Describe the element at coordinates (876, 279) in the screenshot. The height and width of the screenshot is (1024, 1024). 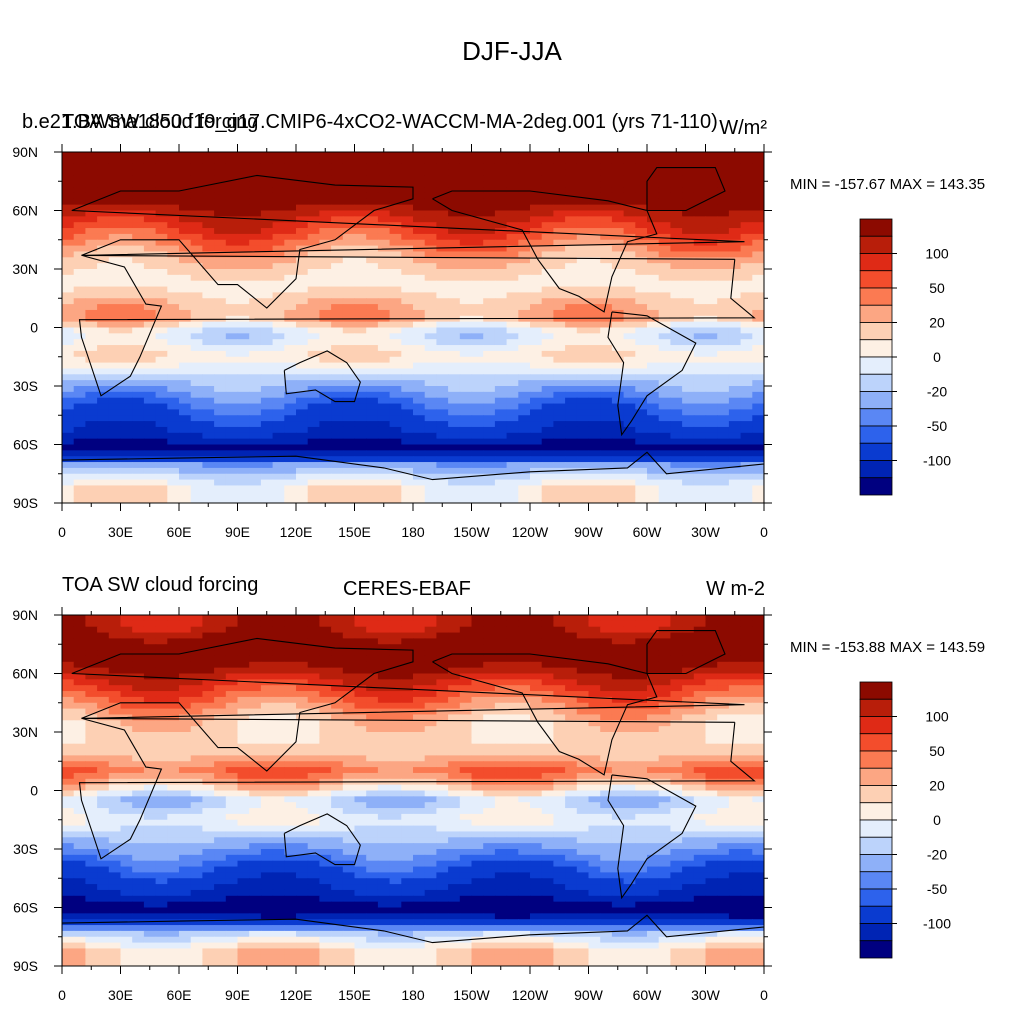
I see `colorbar-swatch` at that location.